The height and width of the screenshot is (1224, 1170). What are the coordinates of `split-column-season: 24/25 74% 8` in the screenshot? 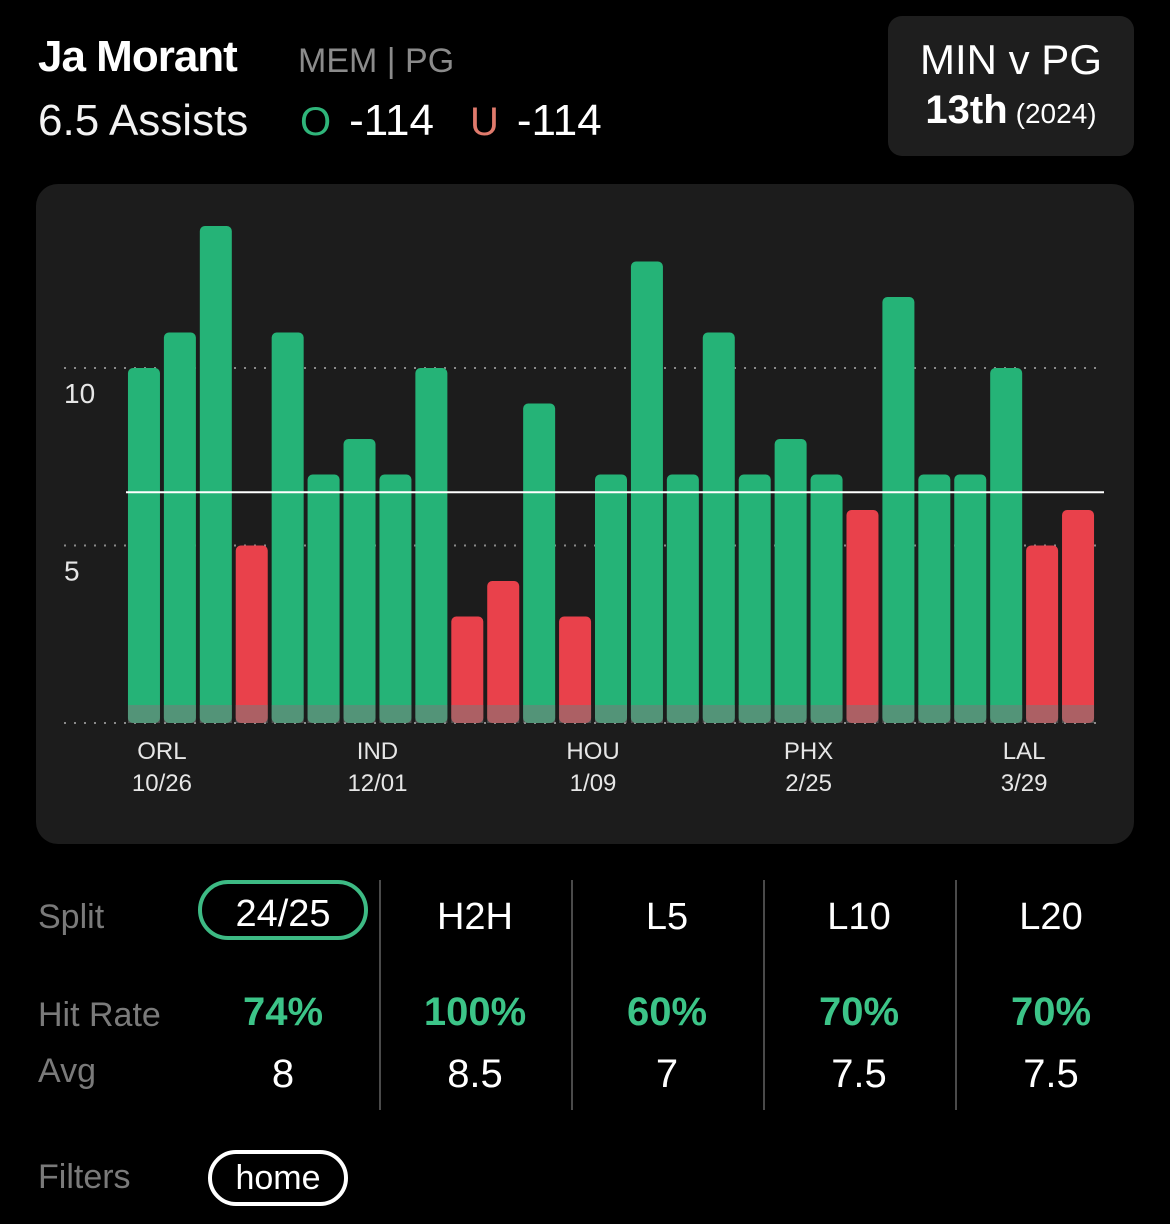 It's located at (283, 990).